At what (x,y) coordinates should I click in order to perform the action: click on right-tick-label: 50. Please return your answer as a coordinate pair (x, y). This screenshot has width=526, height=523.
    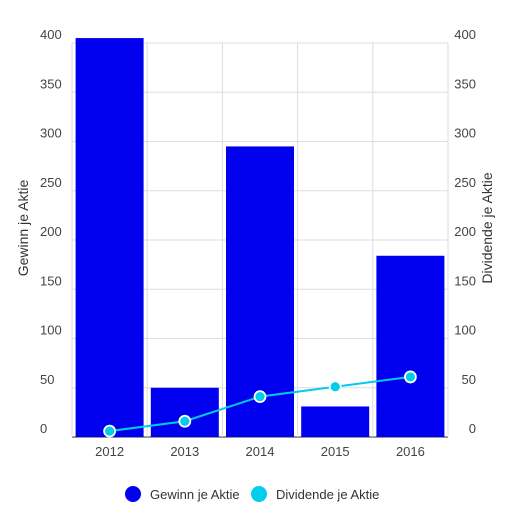
    Looking at the image, I should click on (469, 379).